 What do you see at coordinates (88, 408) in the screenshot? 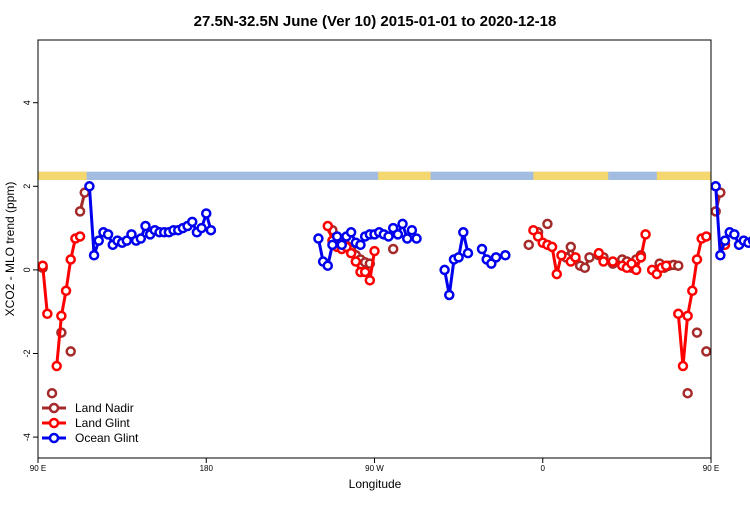
I see `legend-item-land-nadir: Land Nadir` at bounding box center [88, 408].